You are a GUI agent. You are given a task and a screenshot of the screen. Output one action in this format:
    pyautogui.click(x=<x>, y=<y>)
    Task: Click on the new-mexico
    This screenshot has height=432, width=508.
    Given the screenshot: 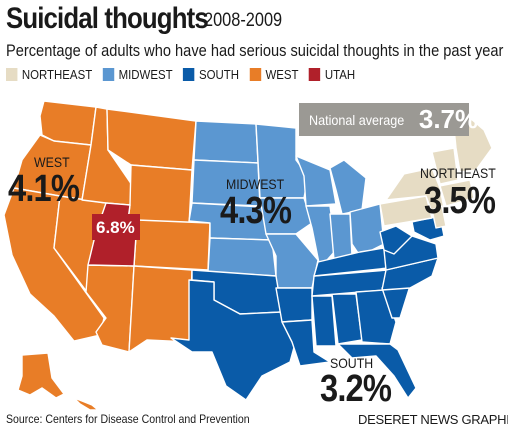 What is the action you would take?
    pyautogui.click(x=160, y=309)
    